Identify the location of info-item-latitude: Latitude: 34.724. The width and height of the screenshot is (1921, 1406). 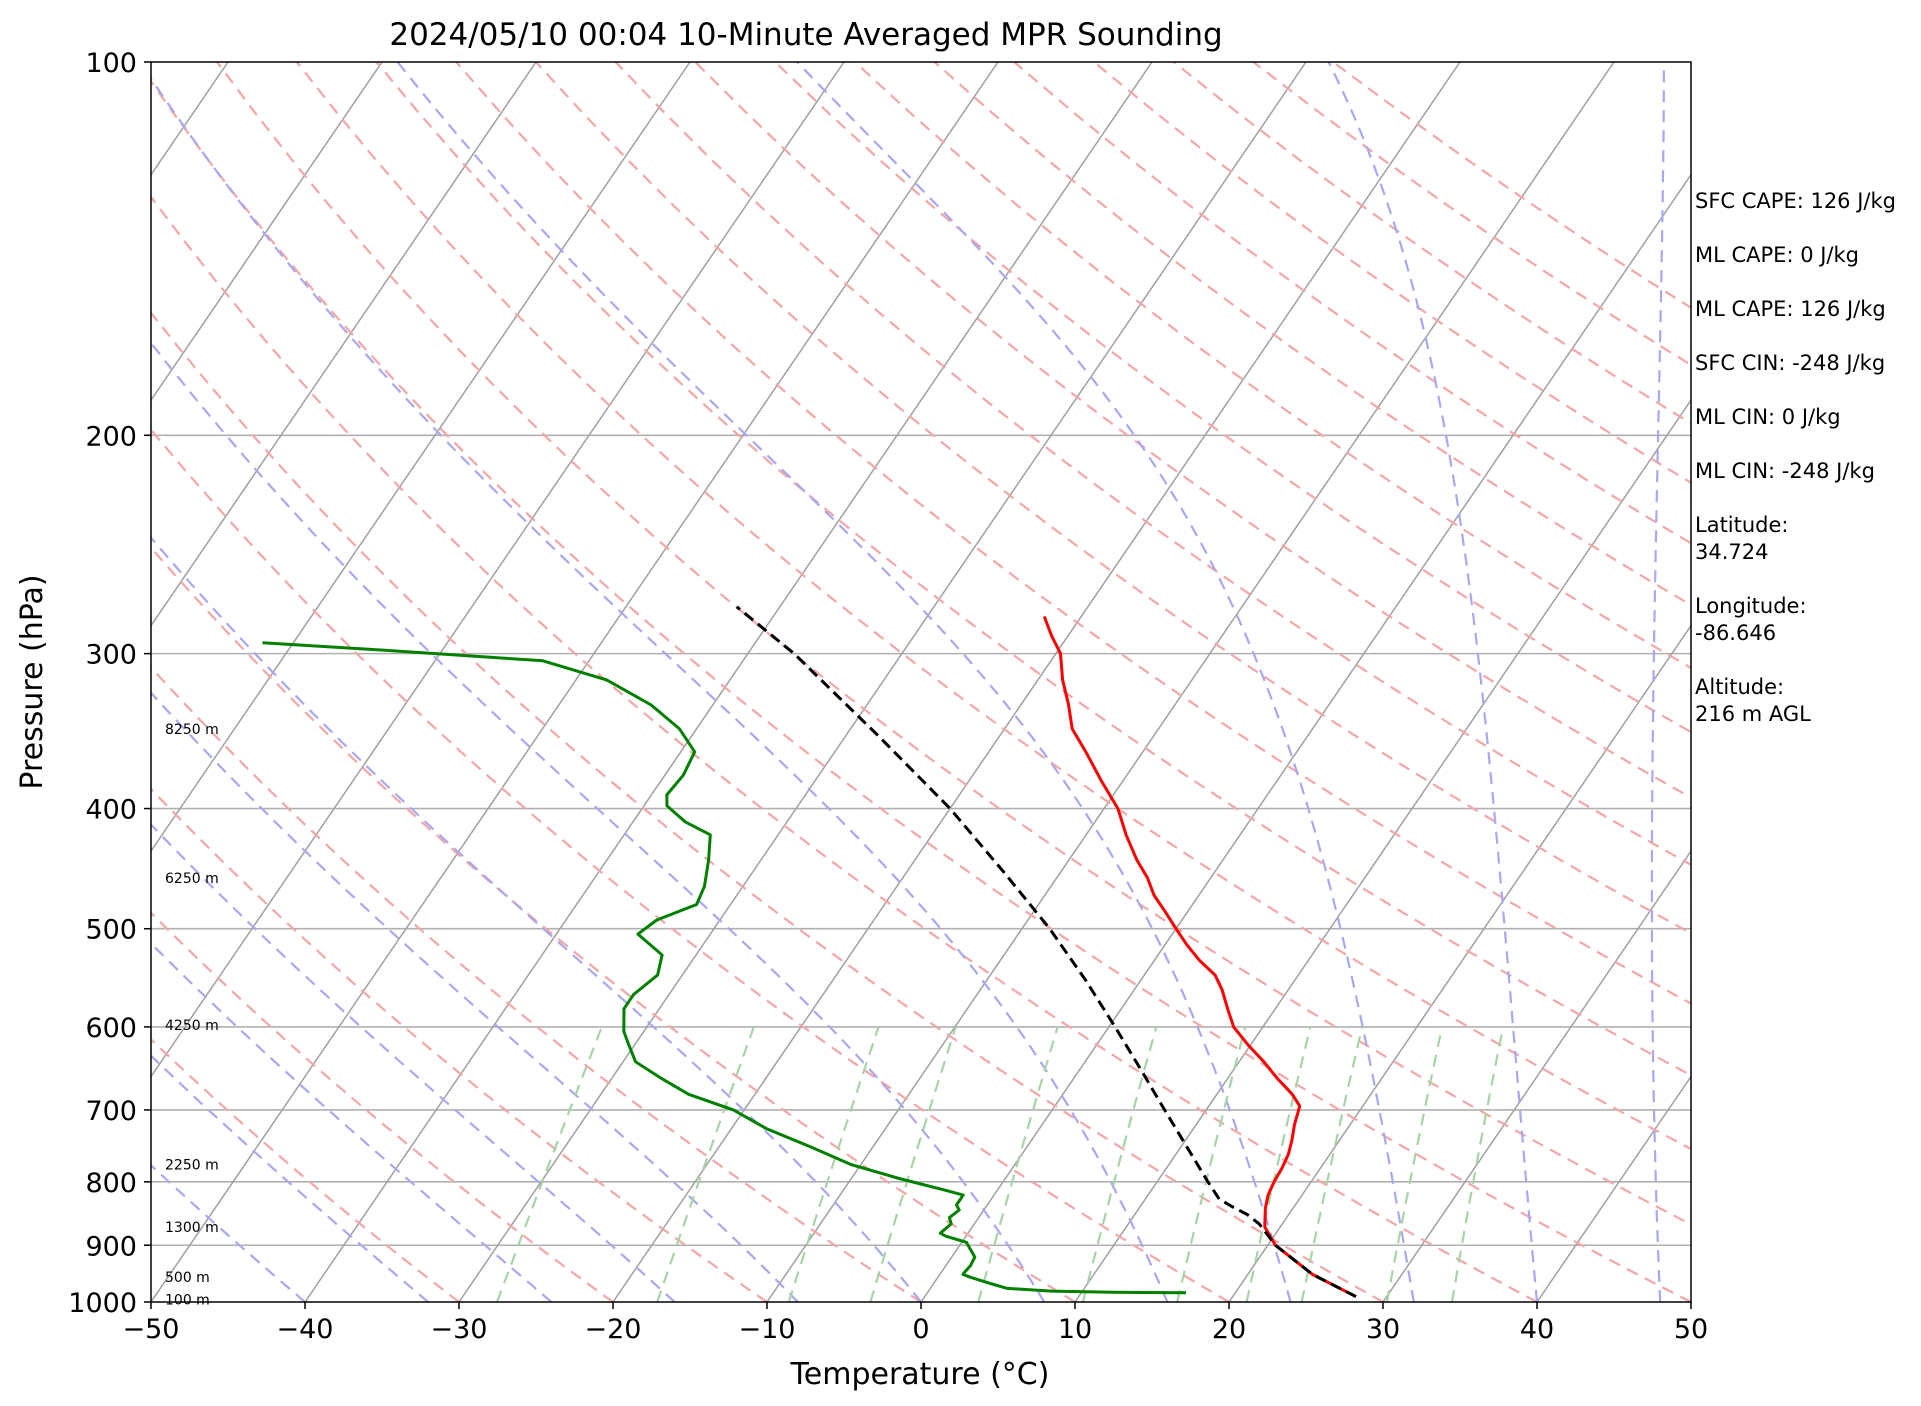
(1802, 539).